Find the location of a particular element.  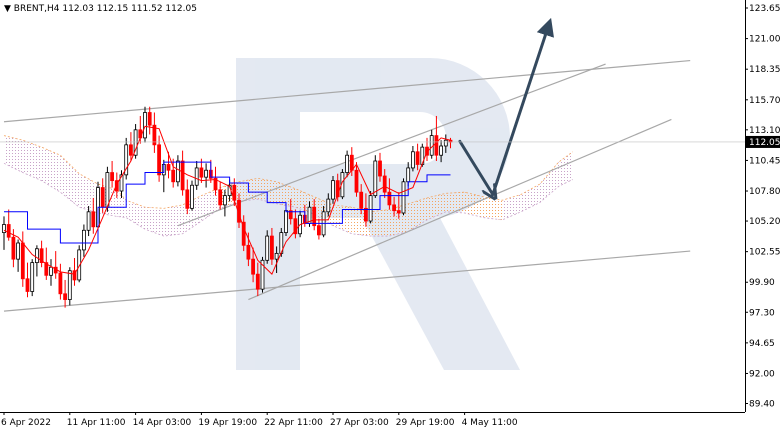

time-tick-label: 4 May 11:00 is located at coordinates (490, 423).